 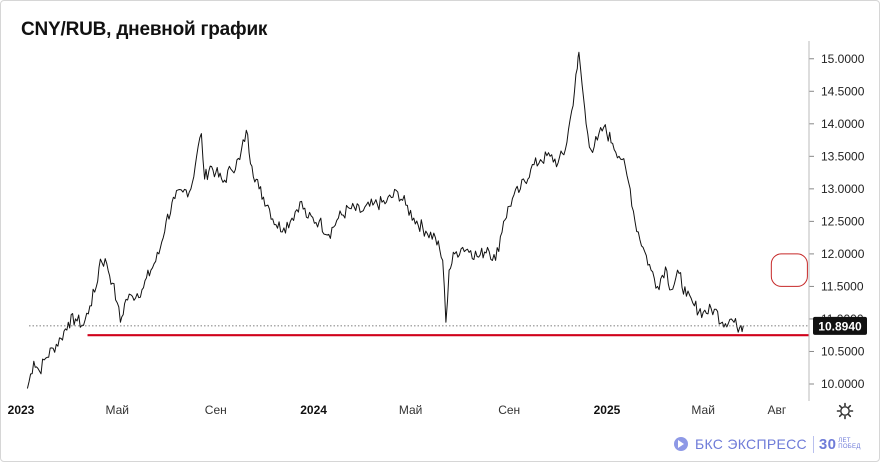 What do you see at coordinates (397, 410) in the screenshot?
I see `x-axis: 2023 Май Сен 2024 Май Сен 2025 Май Авг` at bounding box center [397, 410].